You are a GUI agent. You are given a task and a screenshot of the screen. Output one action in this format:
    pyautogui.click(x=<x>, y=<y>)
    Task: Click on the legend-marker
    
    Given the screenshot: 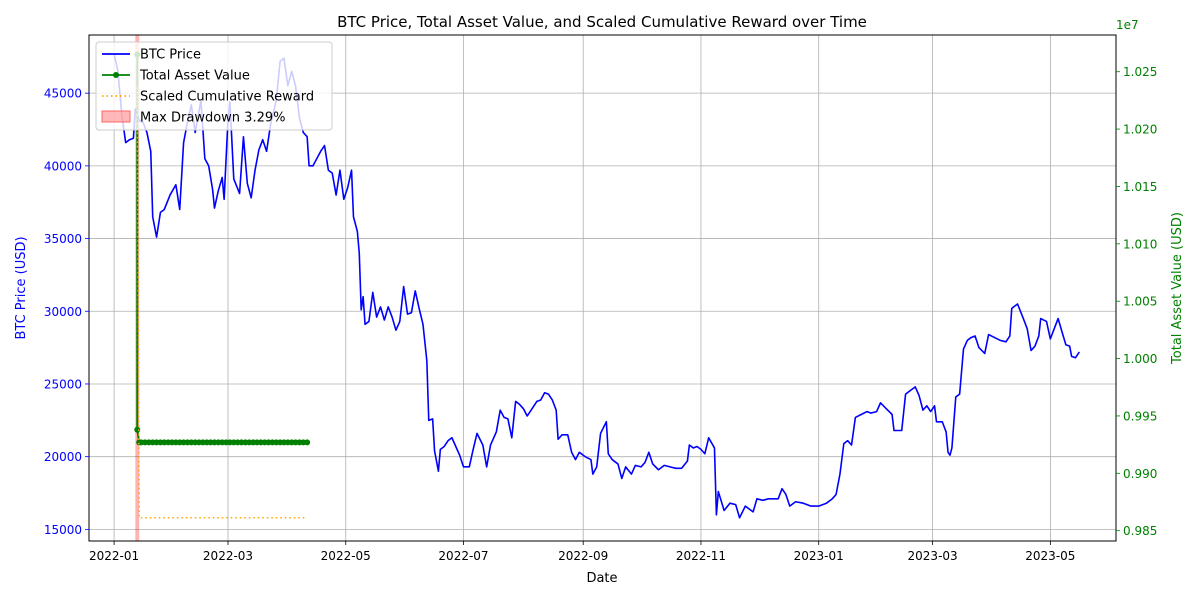 What is the action you would take?
    pyautogui.click(x=116, y=75)
    